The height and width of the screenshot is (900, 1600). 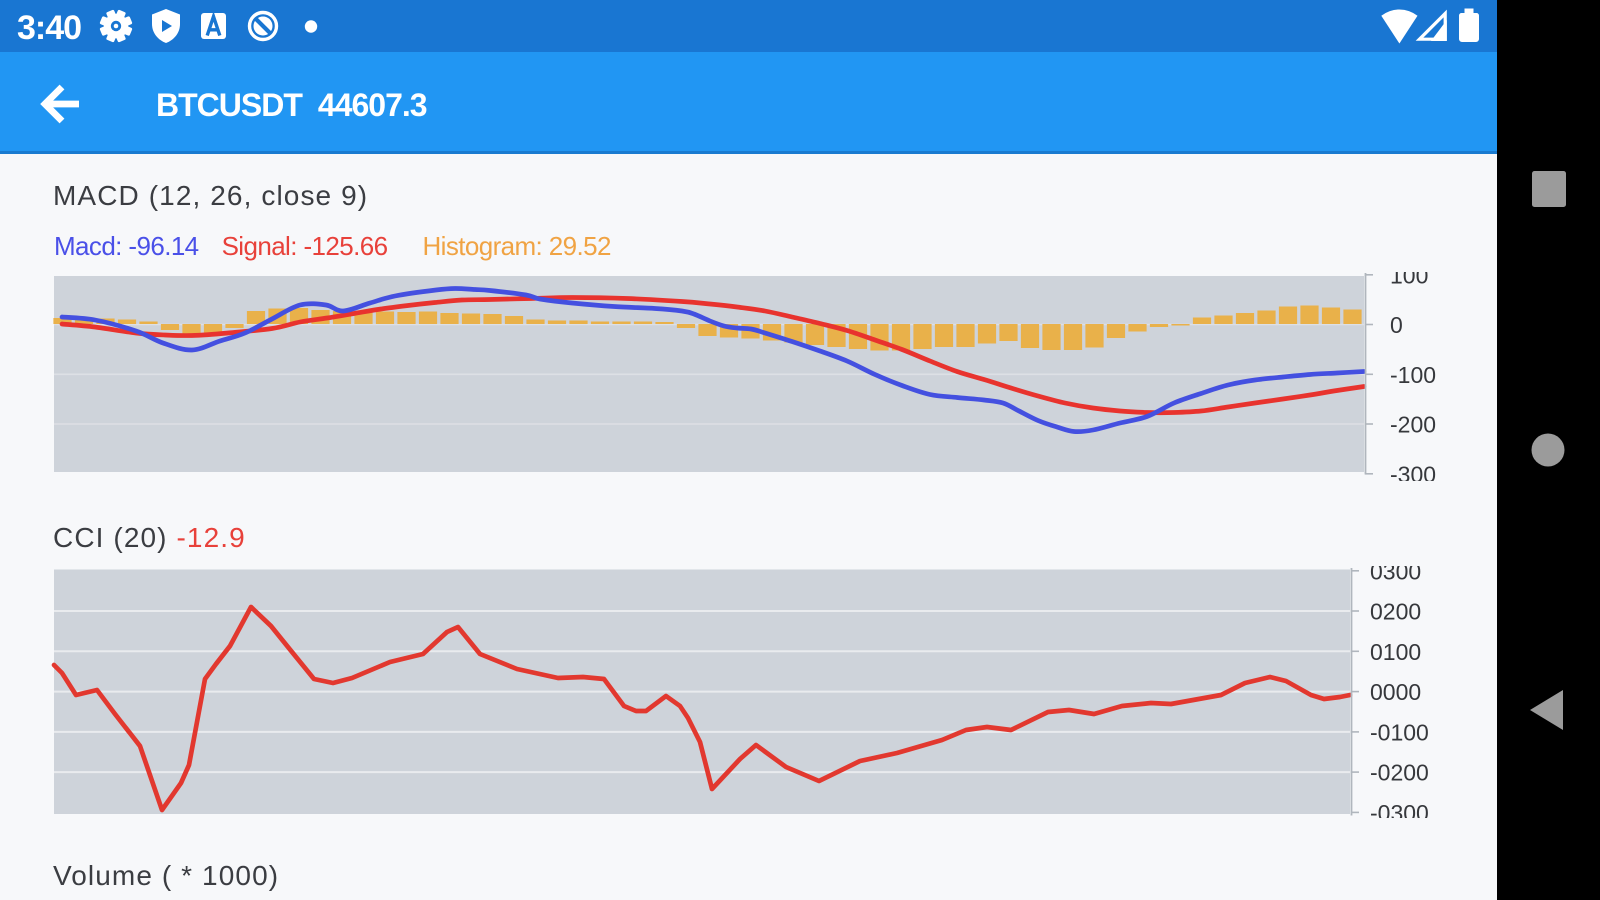 What do you see at coordinates (1409, 280) in the screenshot?
I see `svg-text: 100` at bounding box center [1409, 280].